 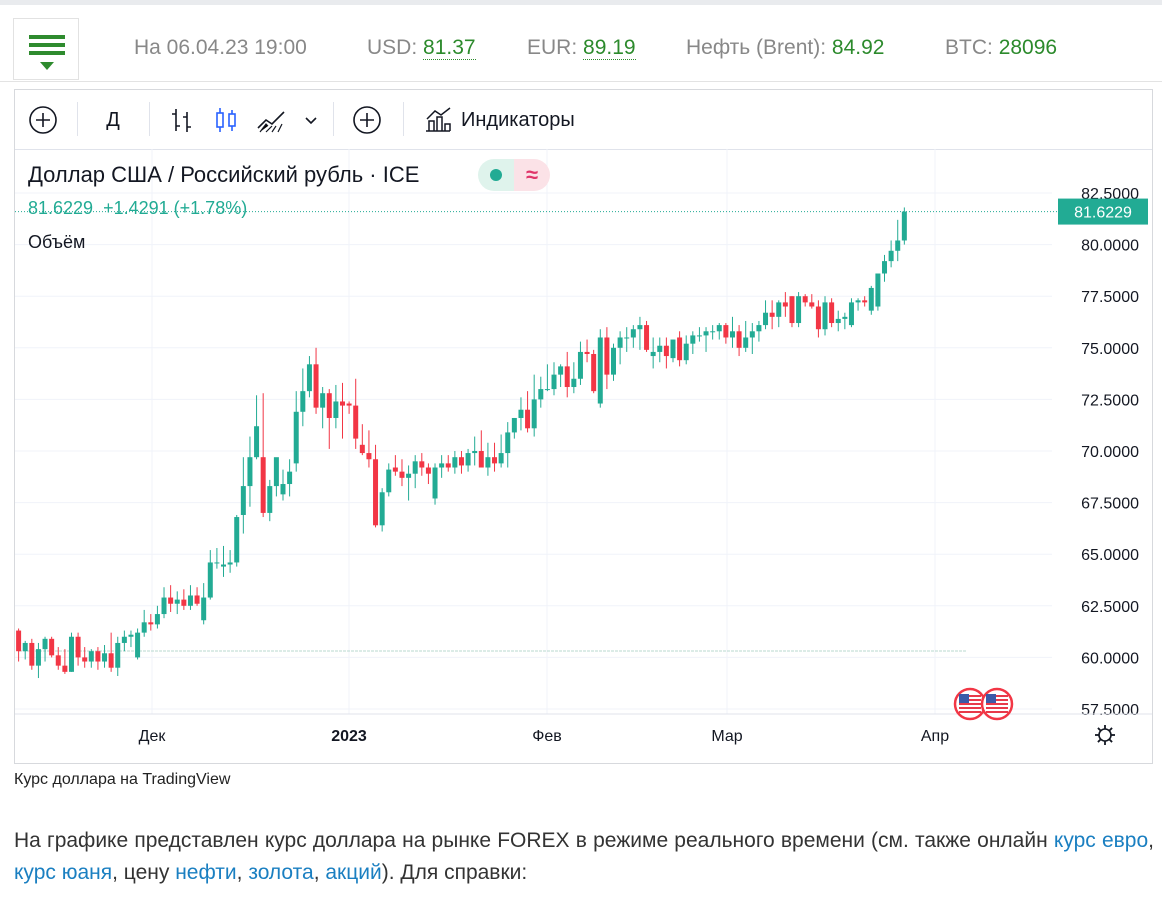 What do you see at coordinates (609, 48) in the screenshot?
I see `eur-value: 89.19` at bounding box center [609, 48].